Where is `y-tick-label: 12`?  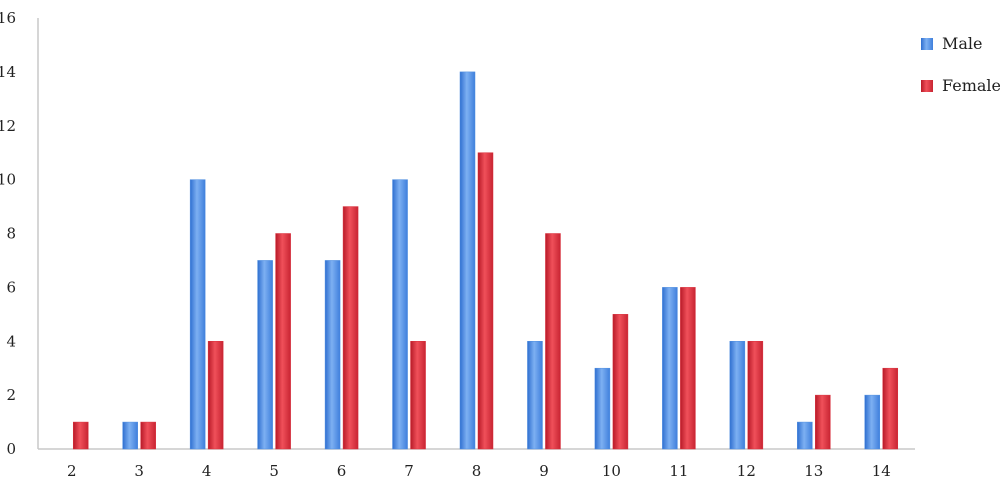 y-tick-label: 12 is located at coordinates (8, 126).